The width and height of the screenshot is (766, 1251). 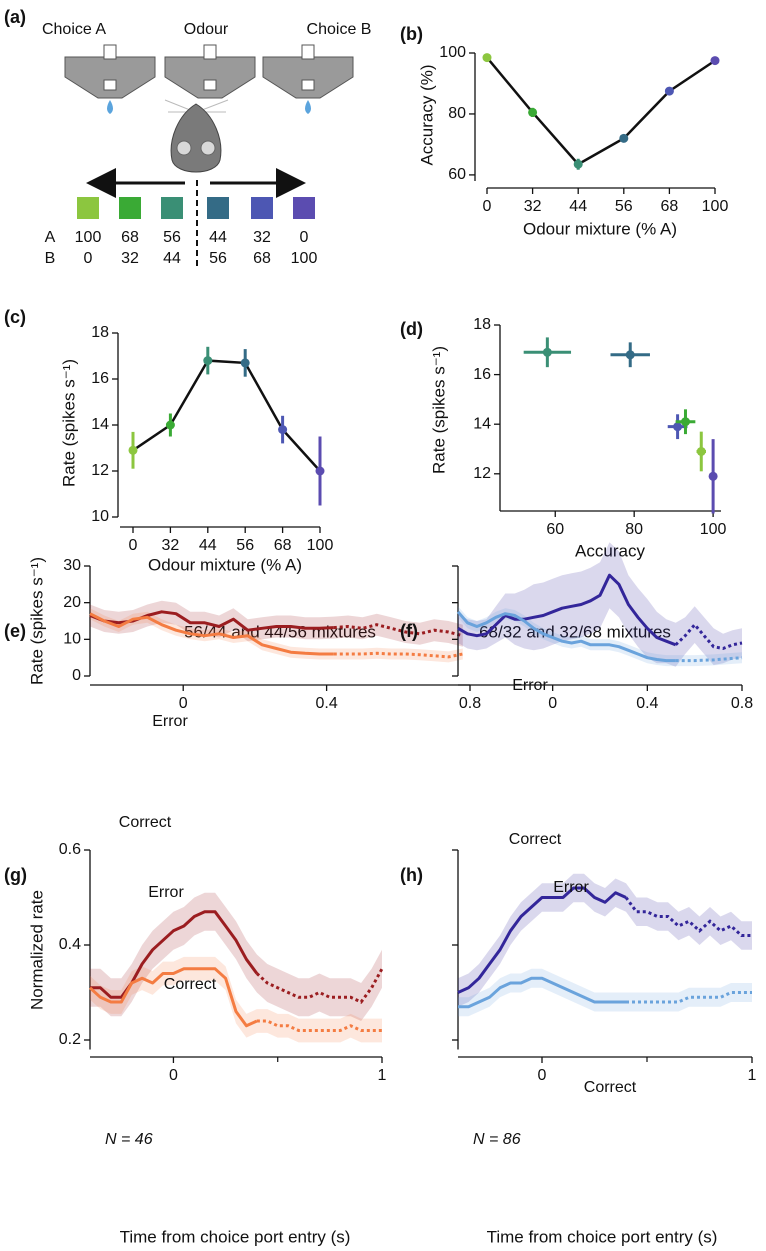 What do you see at coordinates (426, 114) in the screenshot?
I see `y-axis-label: Accuracy (%)` at bounding box center [426, 114].